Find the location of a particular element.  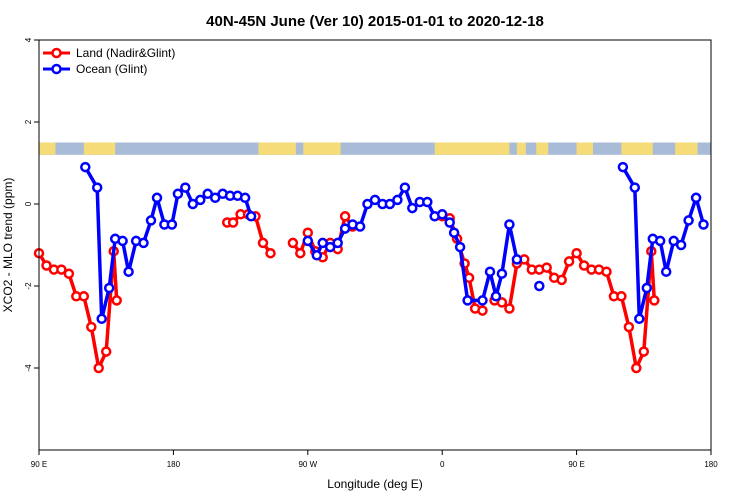

legend-land-marker is located at coordinates (56, 53).